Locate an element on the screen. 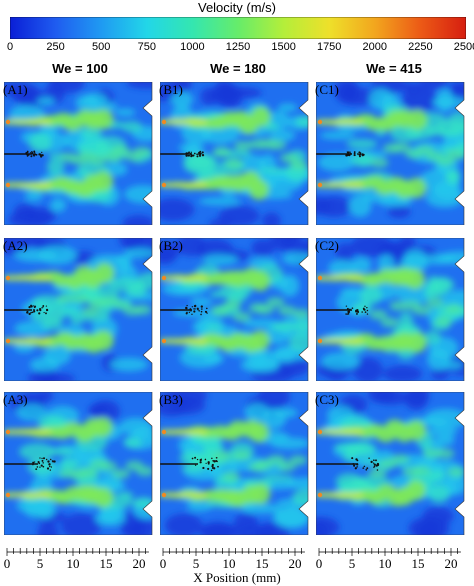 The height and width of the screenshot is (586, 474). colorbar-tick-2500: 2500 is located at coordinates (463, 47).